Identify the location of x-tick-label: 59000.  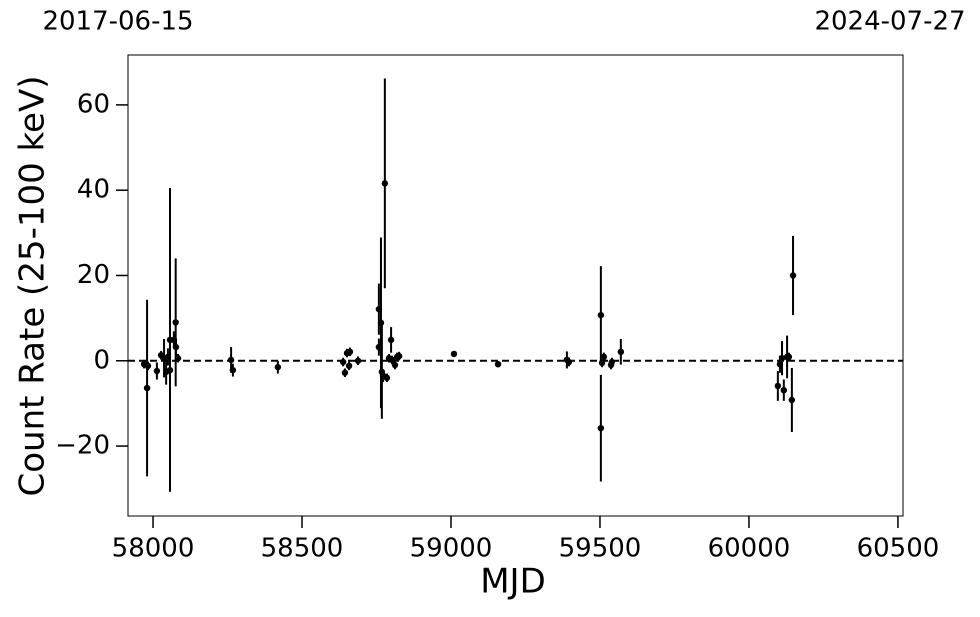
(451, 549).